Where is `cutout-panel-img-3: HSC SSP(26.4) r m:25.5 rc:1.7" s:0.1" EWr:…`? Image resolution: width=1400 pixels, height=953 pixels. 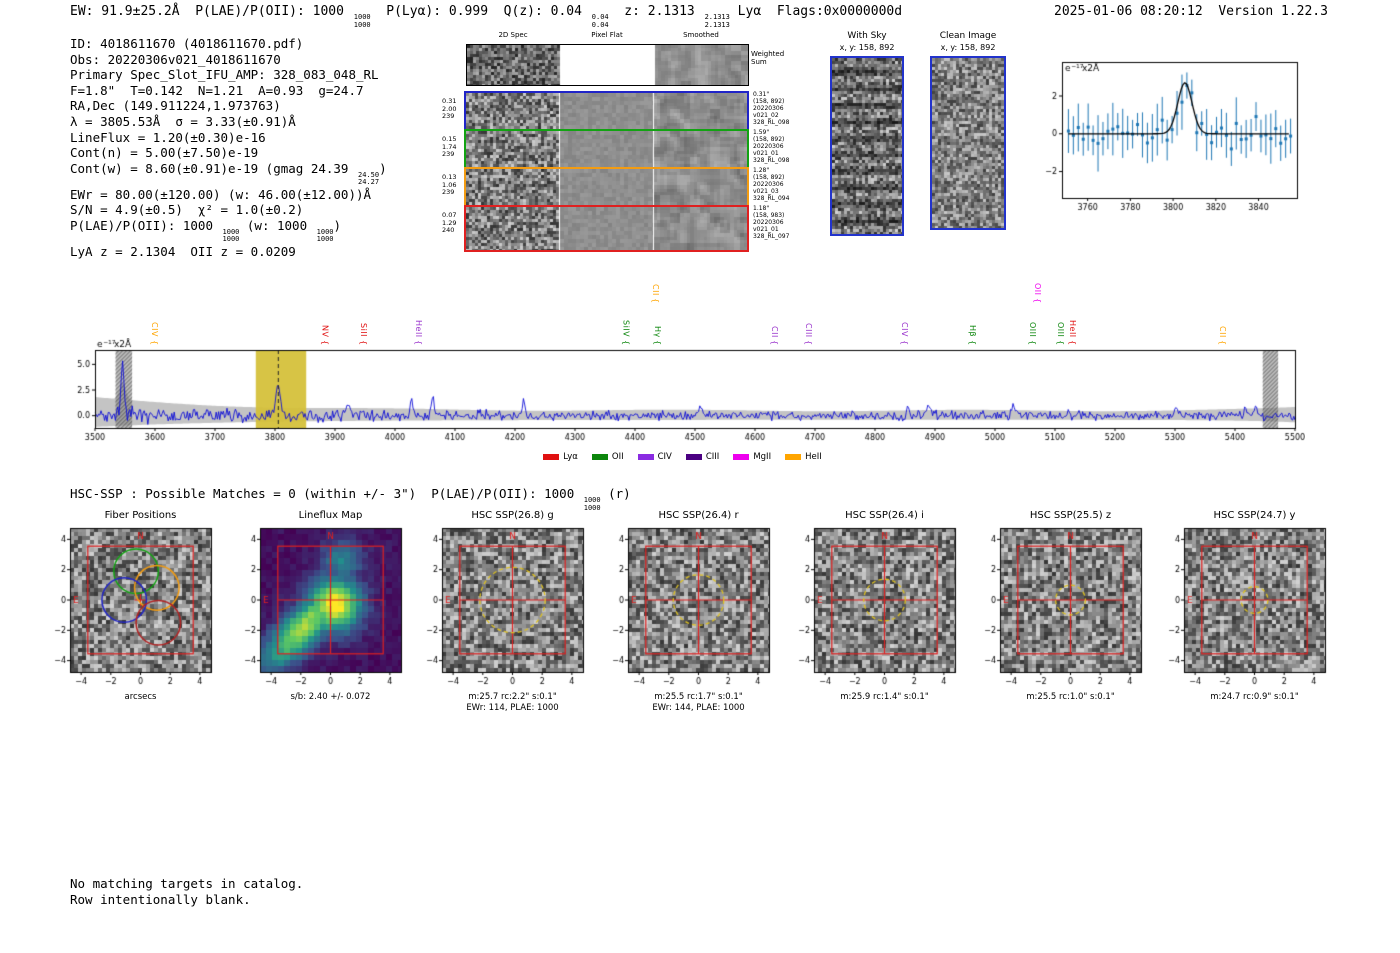 cutout-panel-img-3: HSC SSP(26.4) r m:25.5 rc:1.7" s:0.1" EWr:… is located at coordinates (687, 612).